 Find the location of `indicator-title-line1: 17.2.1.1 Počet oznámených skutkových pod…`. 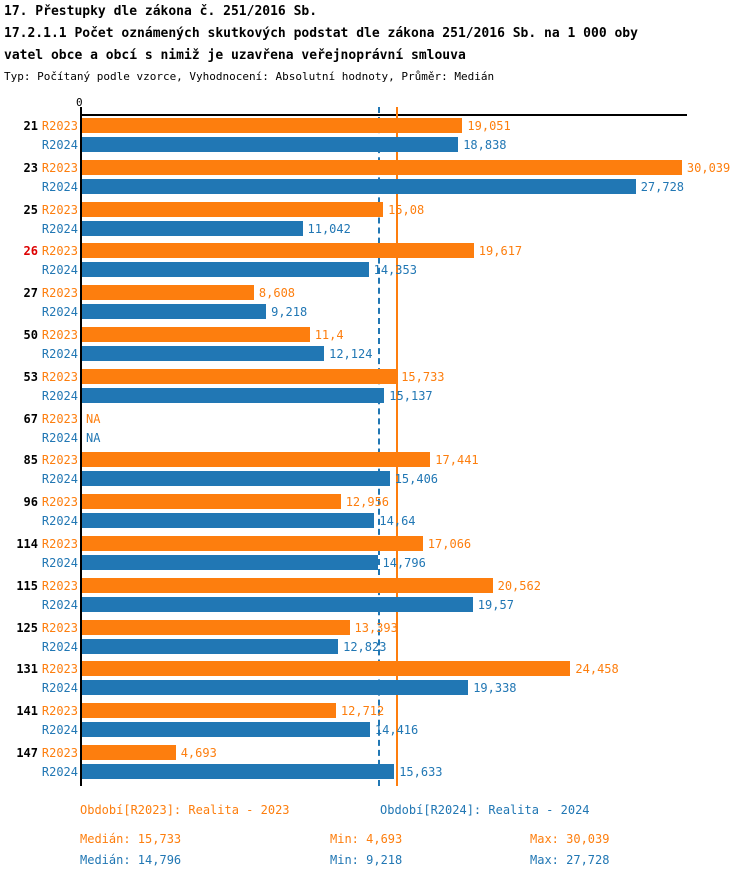

indicator-title-line1: 17.2.1.1 Počet oznámených skutkových pod… is located at coordinates (321, 33).